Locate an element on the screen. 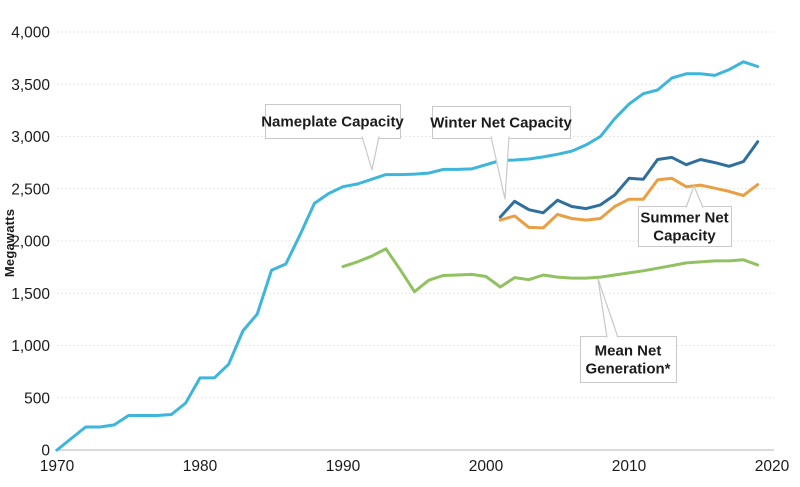 Image resolution: width=800 pixels, height=487 pixels. y-tick-label: 3,000 is located at coordinates (30, 137).